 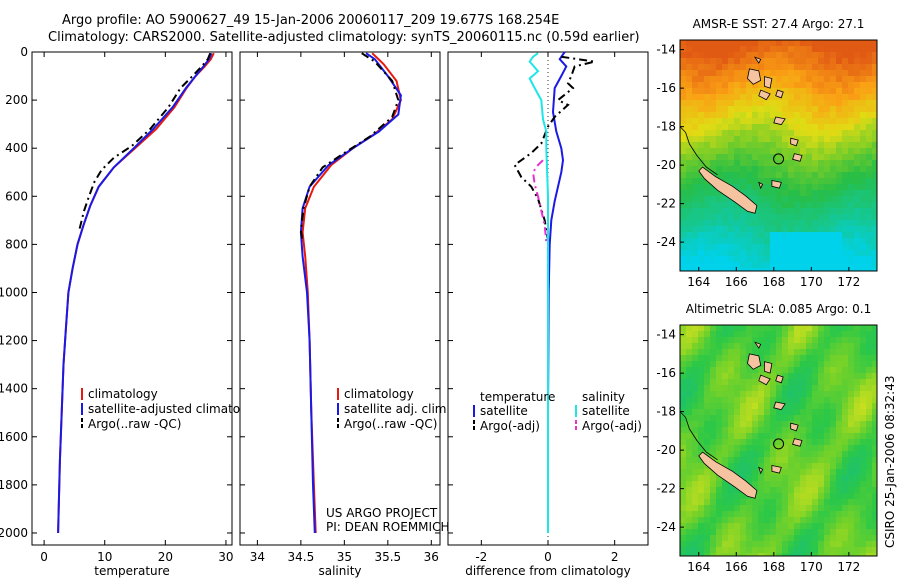 I want to click on island-vanuatu, so click(x=779, y=379).